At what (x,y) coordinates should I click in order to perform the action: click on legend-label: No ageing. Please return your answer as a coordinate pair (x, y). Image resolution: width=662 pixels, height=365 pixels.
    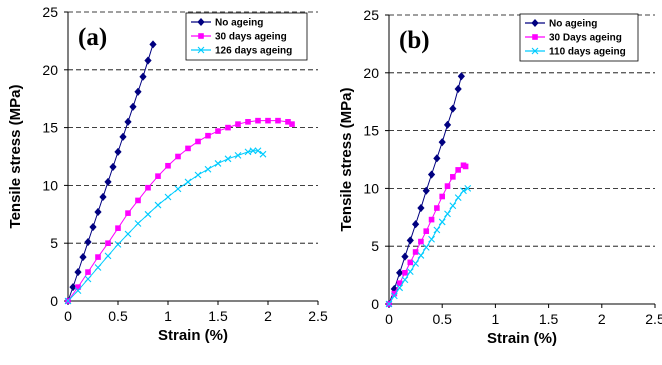
    Looking at the image, I should click on (573, 24).